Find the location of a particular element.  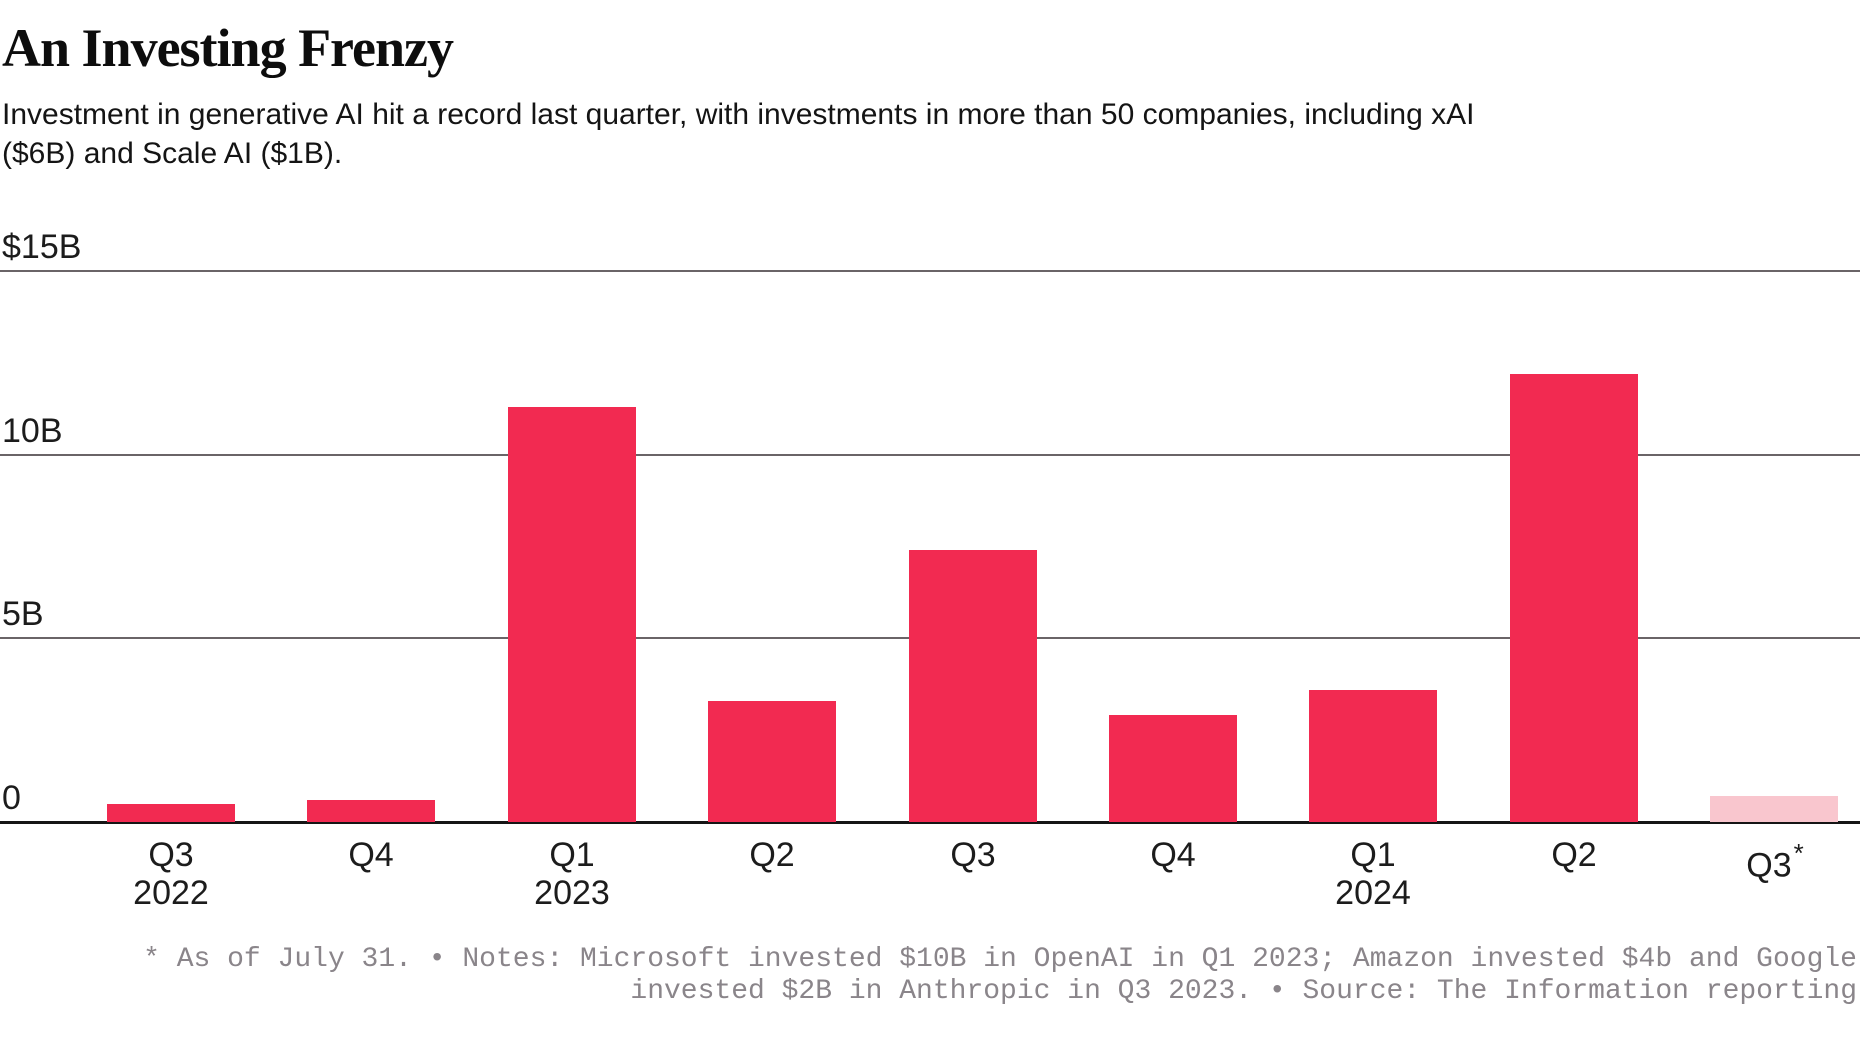

x-axis-line is located at coordinates (930, 822).